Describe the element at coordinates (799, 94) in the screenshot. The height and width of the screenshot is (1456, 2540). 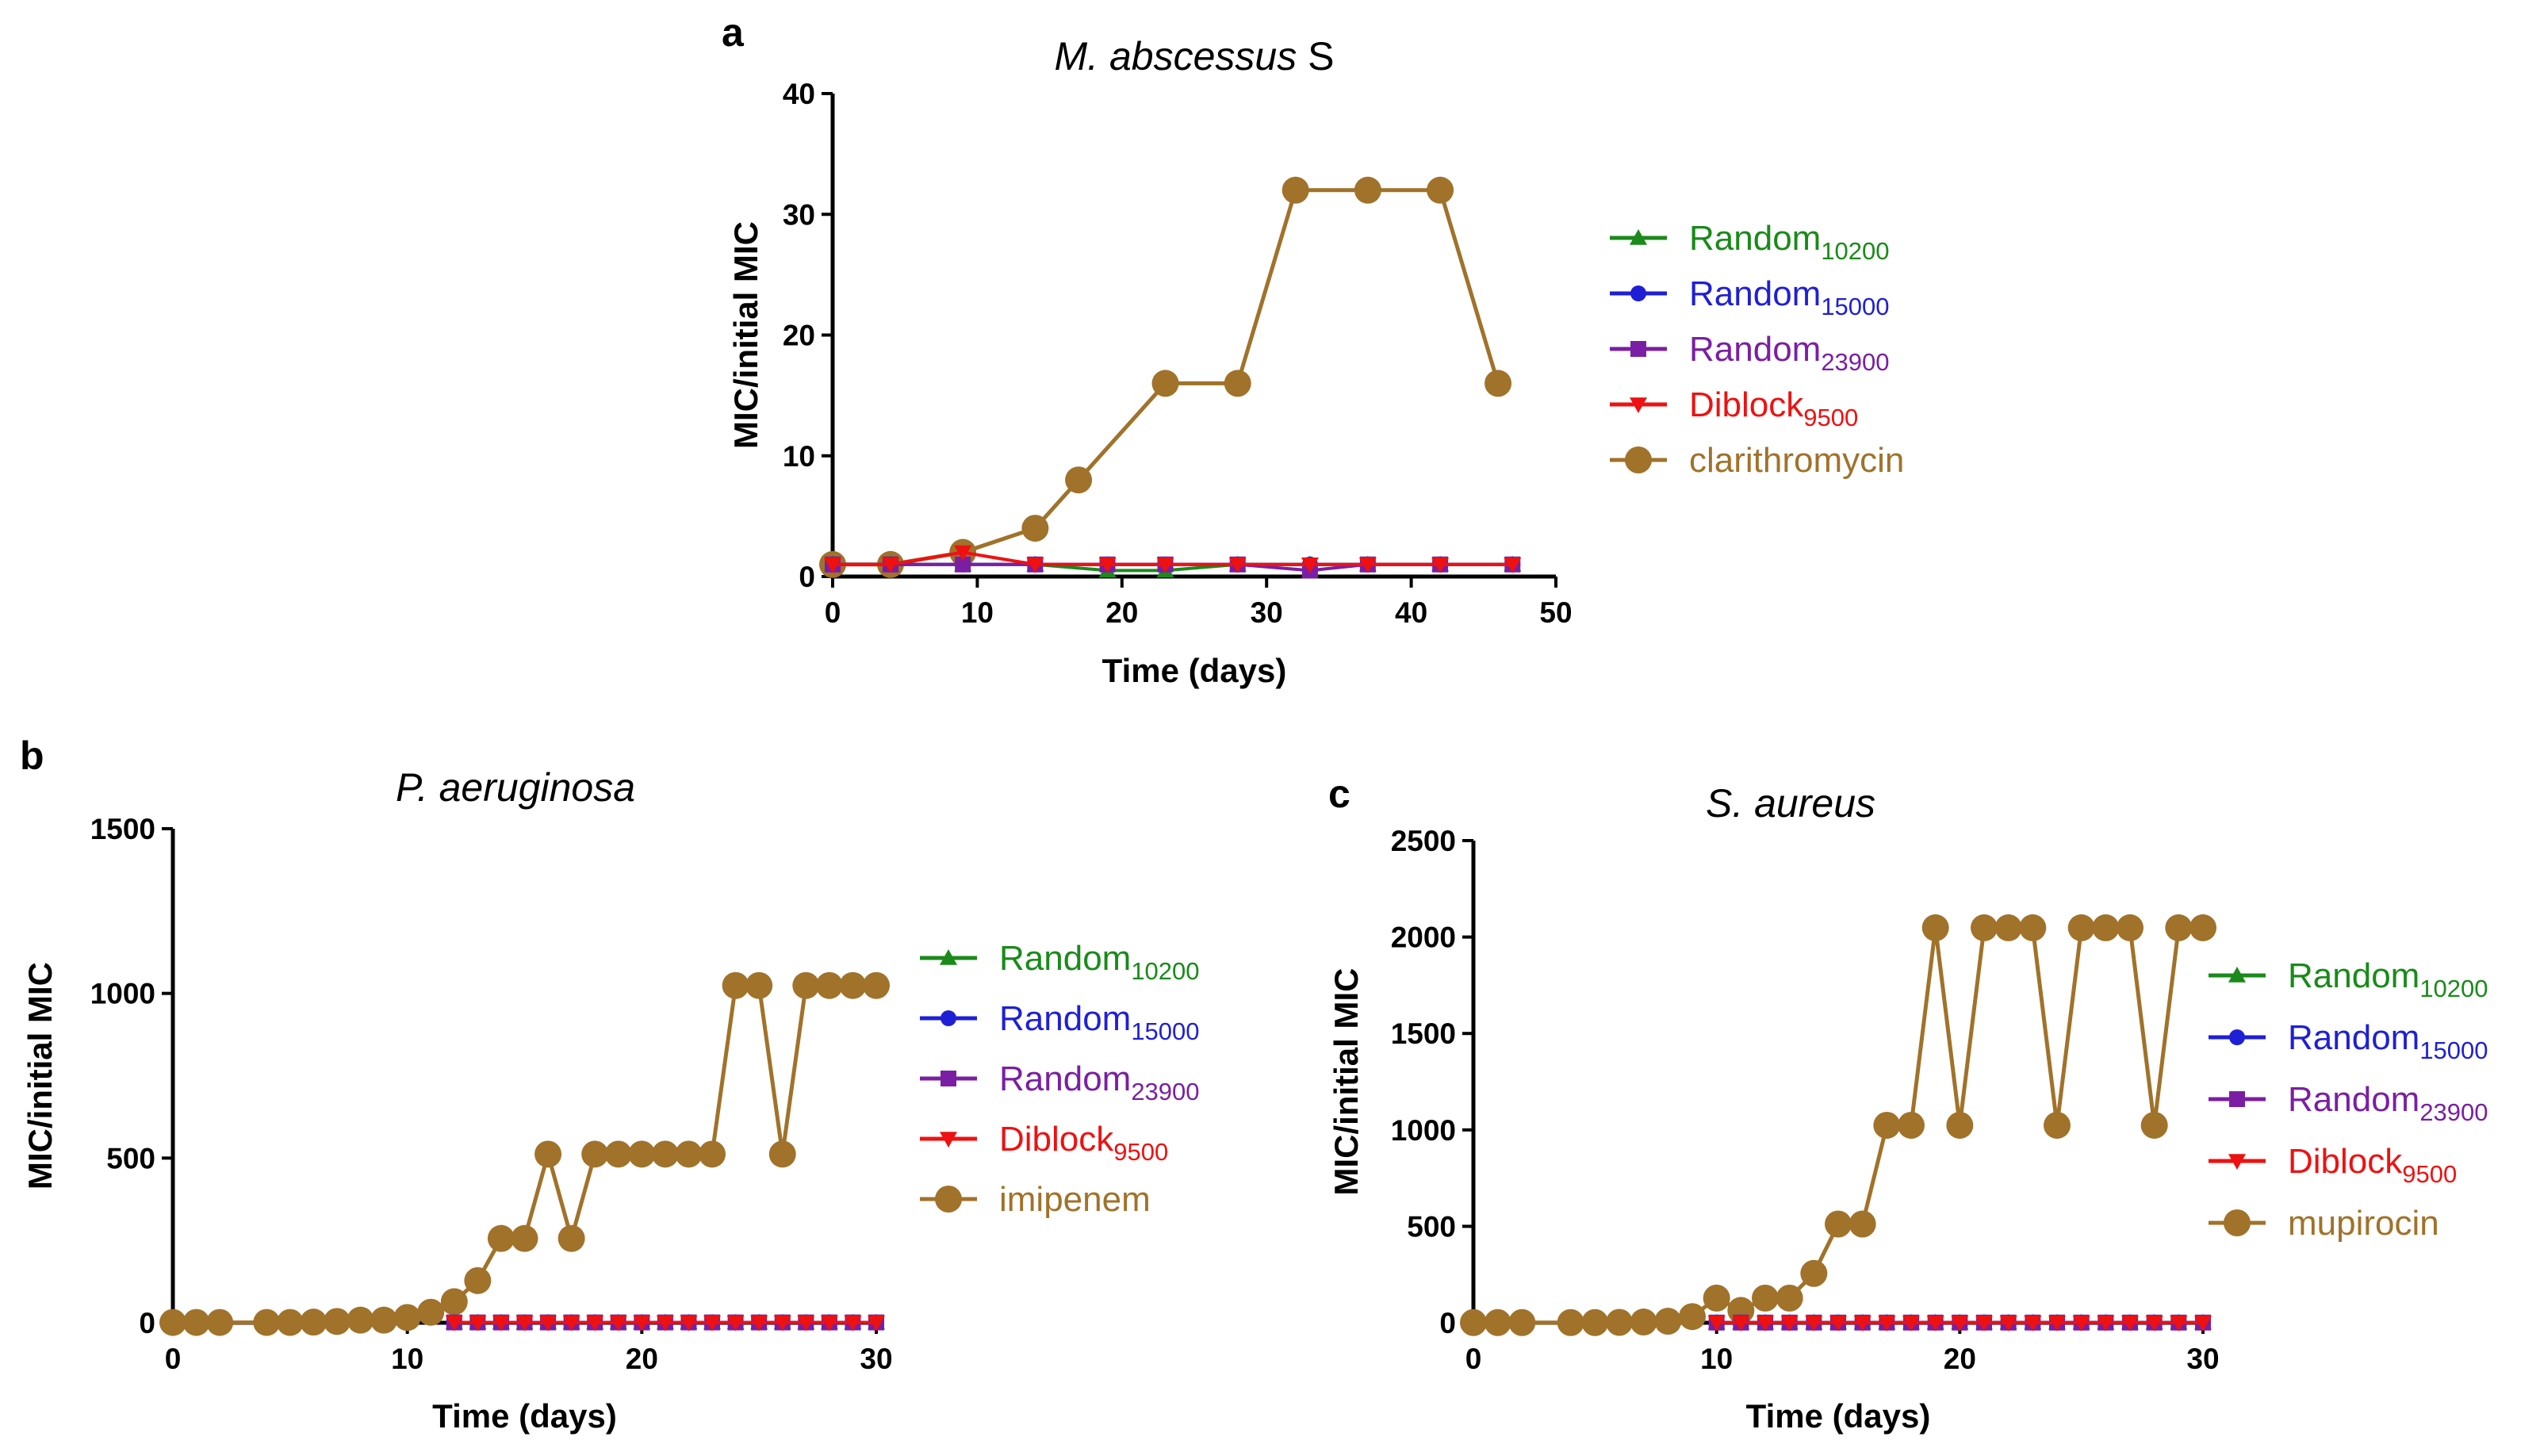
I see `y-tick-label: 40` at that location.